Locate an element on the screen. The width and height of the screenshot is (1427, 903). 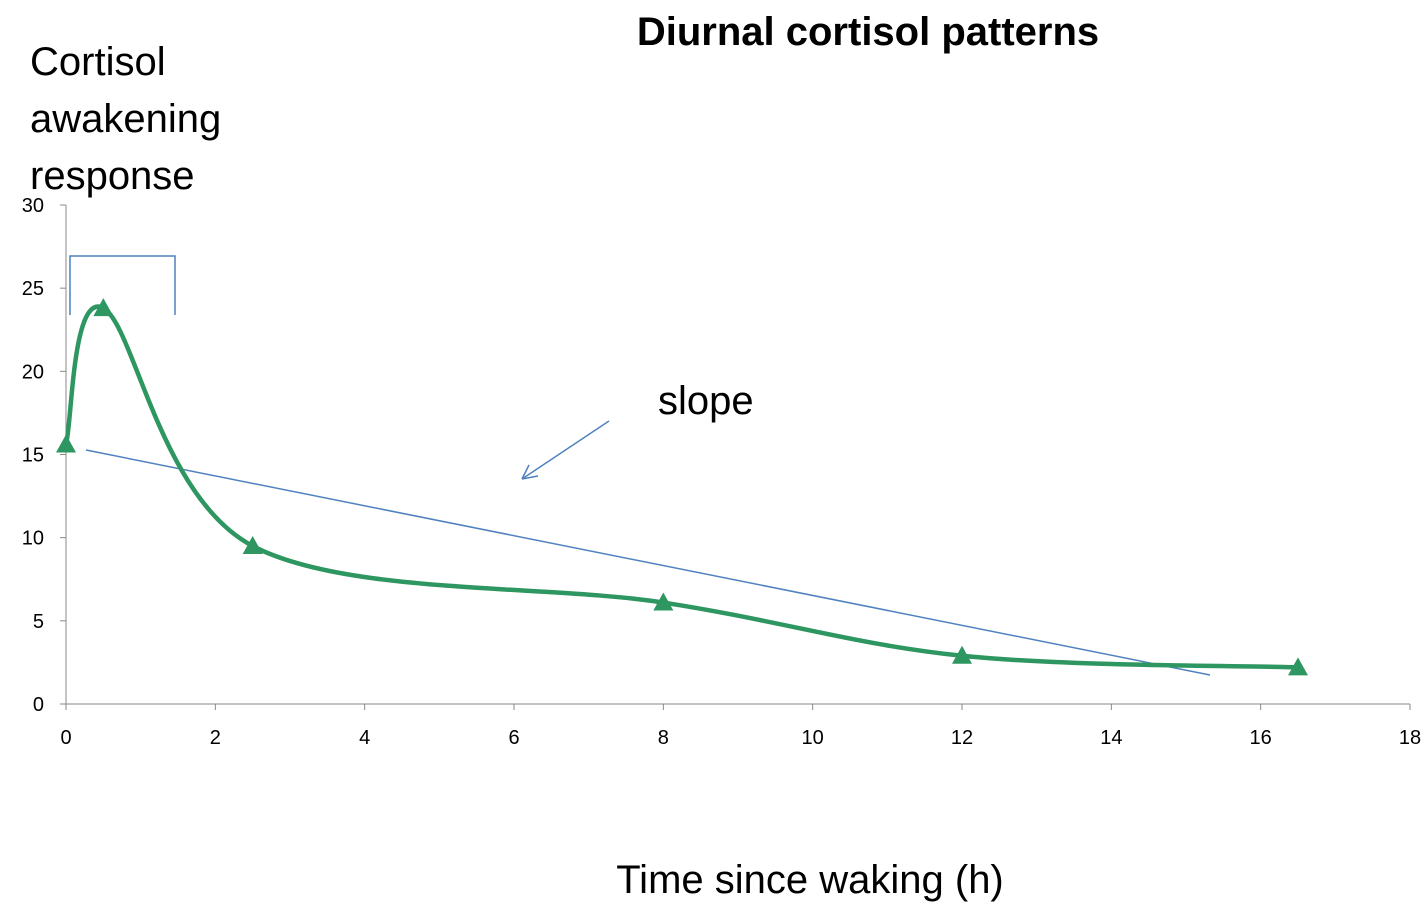
x-tick-label: 16 is located at coordinates (1261, 738).